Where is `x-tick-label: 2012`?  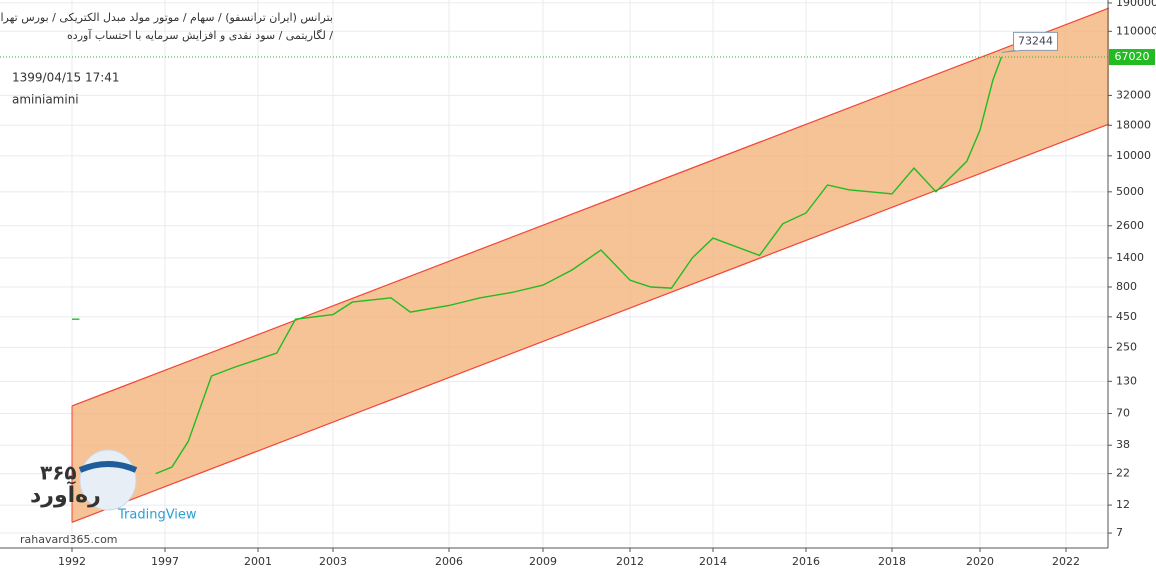 x-tick-label: 2012 is located at coordinates (630, 561).